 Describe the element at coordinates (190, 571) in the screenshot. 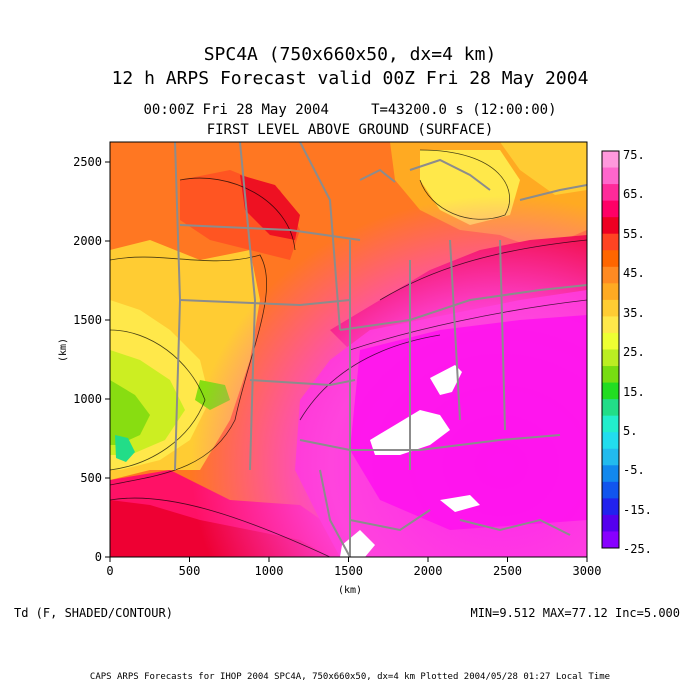

I see `x-tick-label: 500` at that location.